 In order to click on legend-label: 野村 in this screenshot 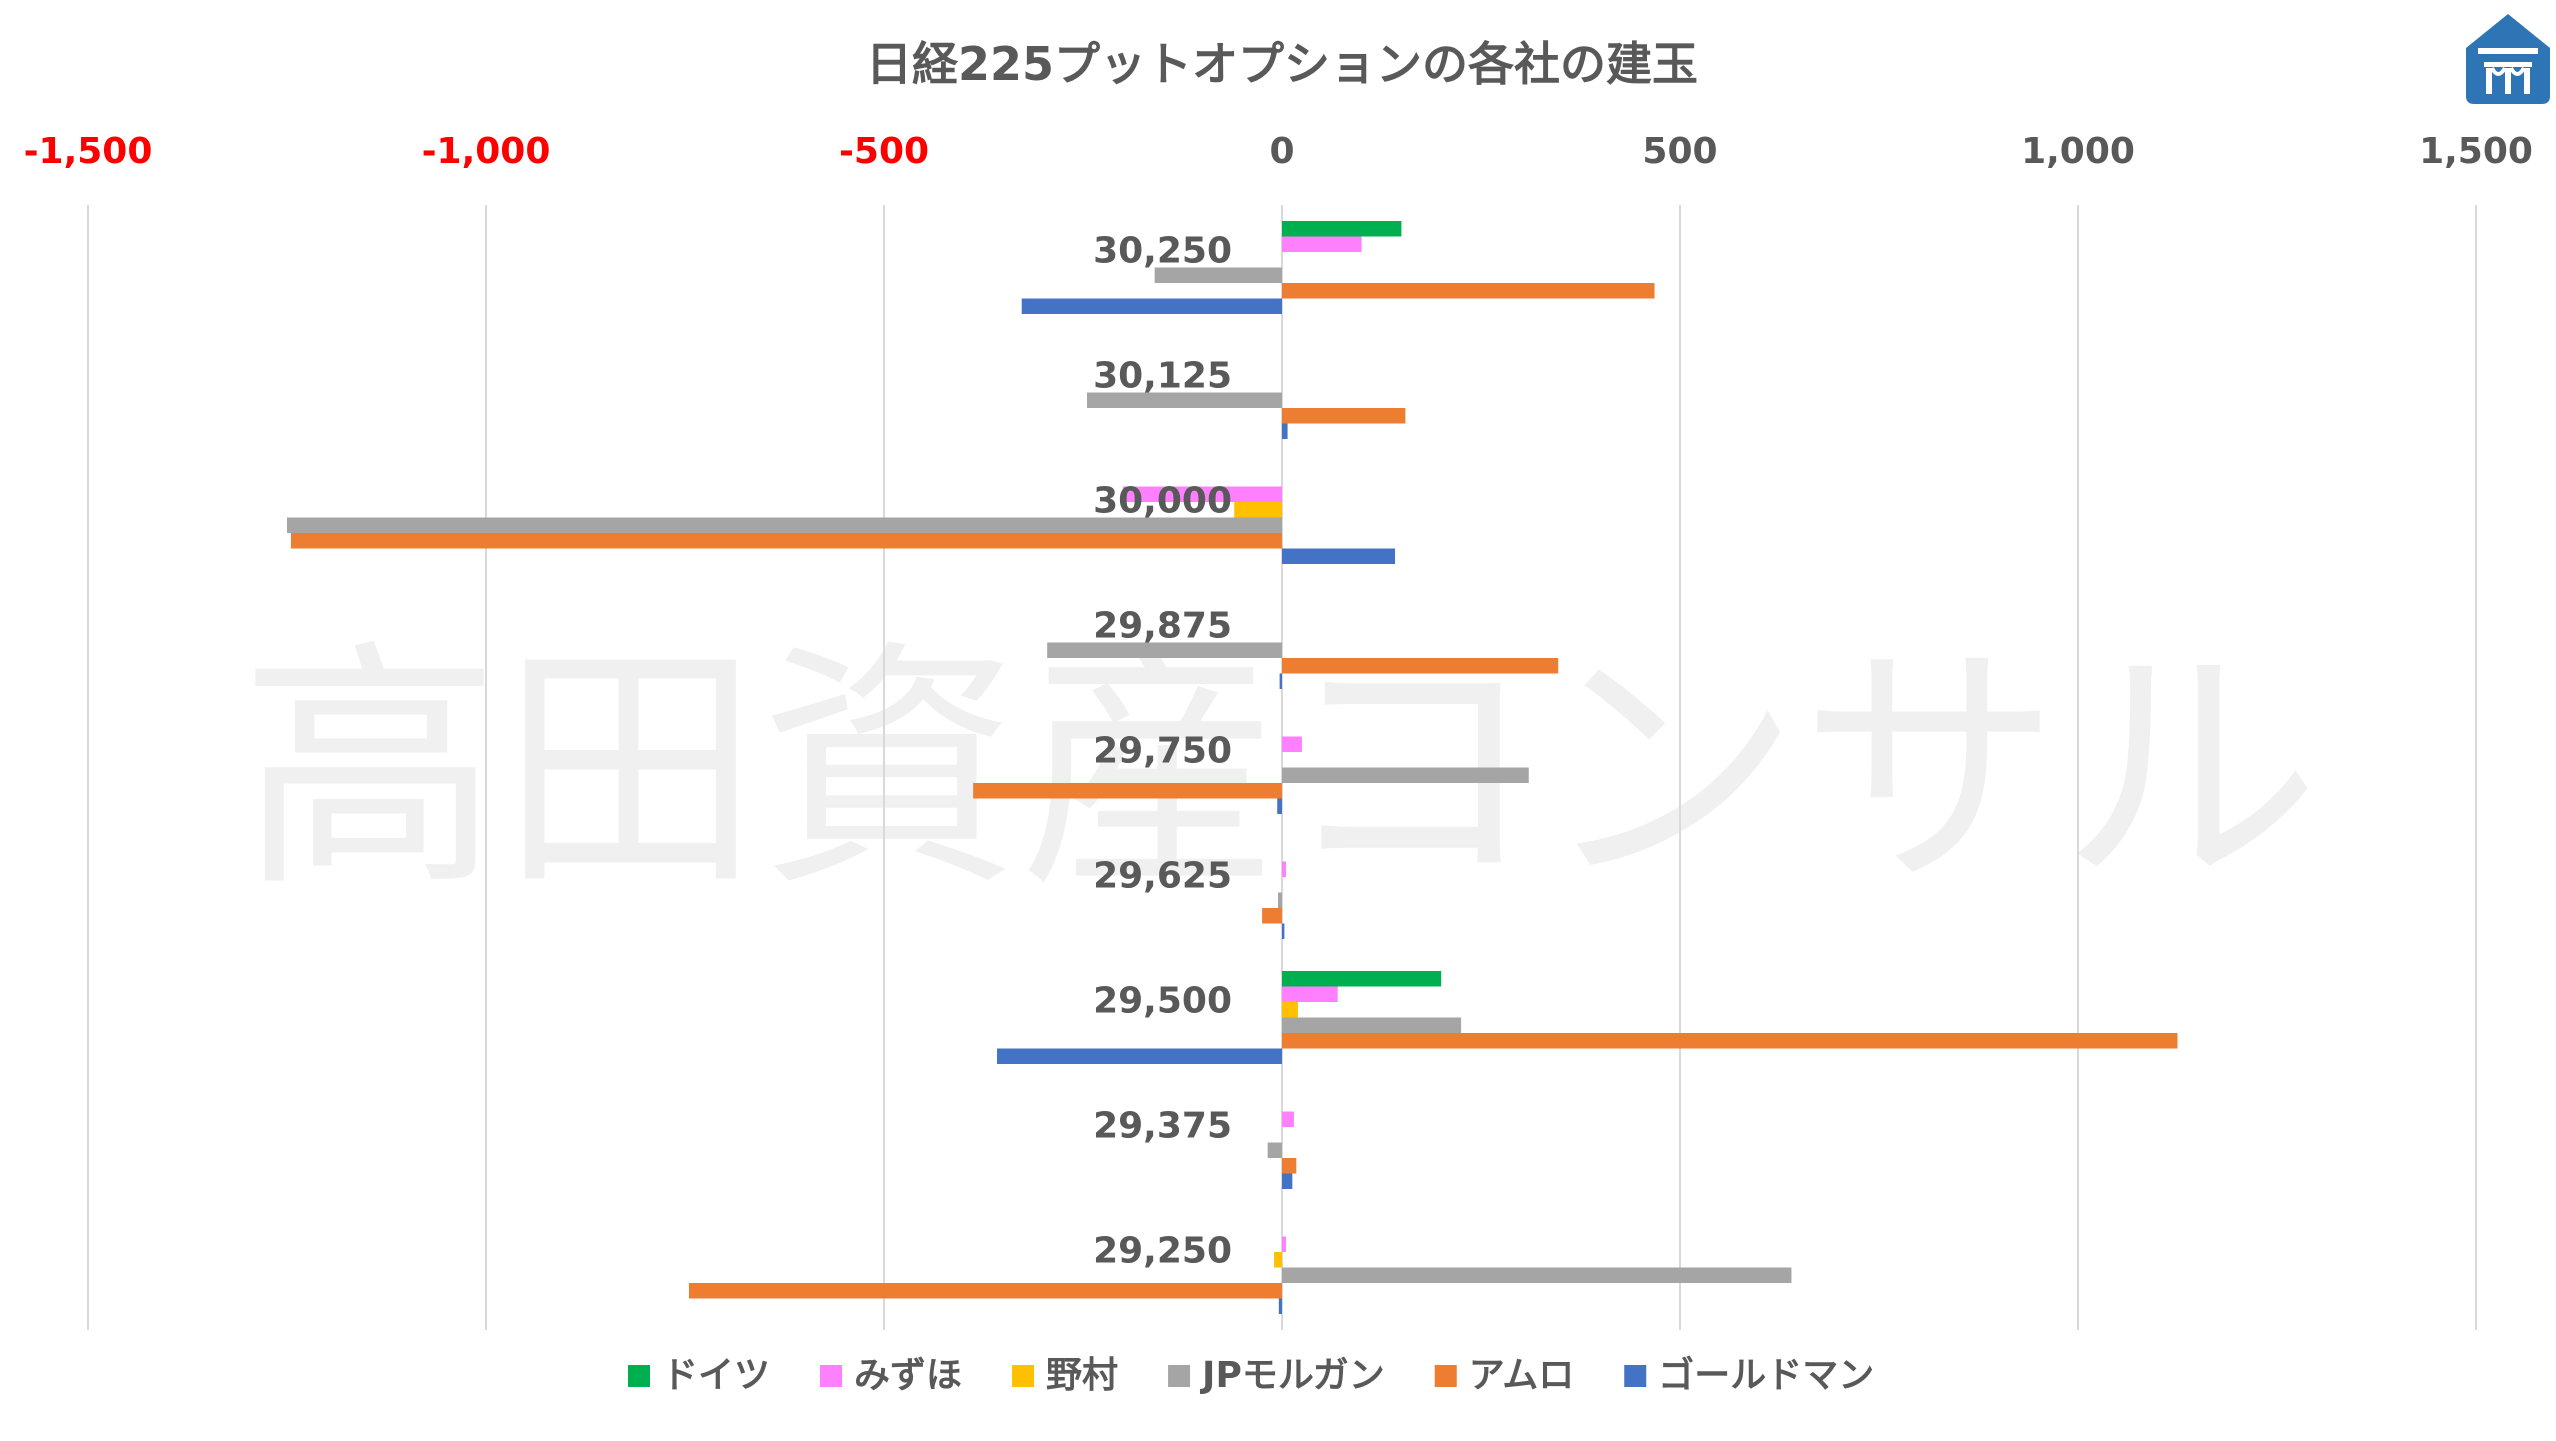, I will do `click(1082, 1375)`.